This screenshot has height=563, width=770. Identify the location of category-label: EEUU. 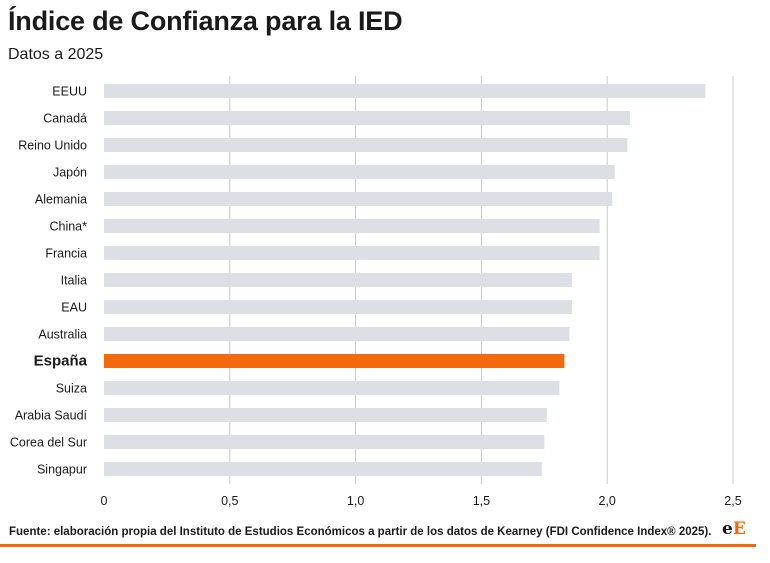
(69, 92).